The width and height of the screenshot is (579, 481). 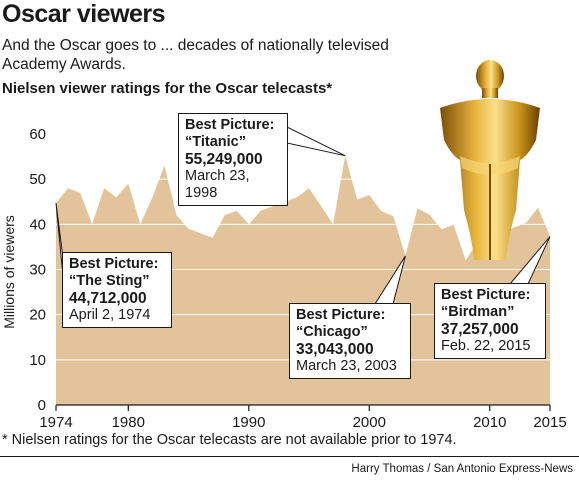 I want to click on callout-date: Feb. 22, 2015, so click(x=486, y=346).